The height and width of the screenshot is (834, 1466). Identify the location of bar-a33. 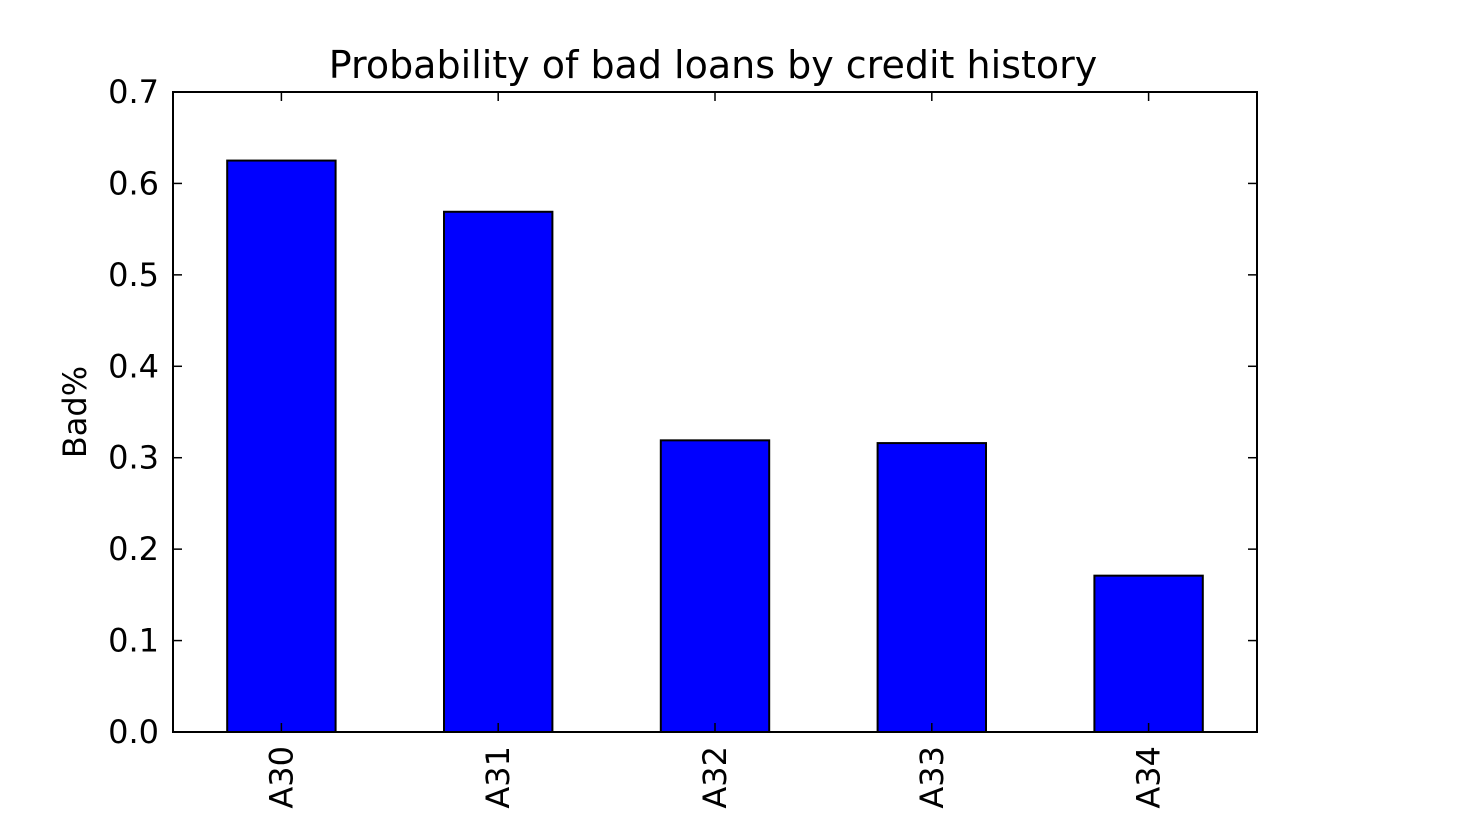
(931, 587).